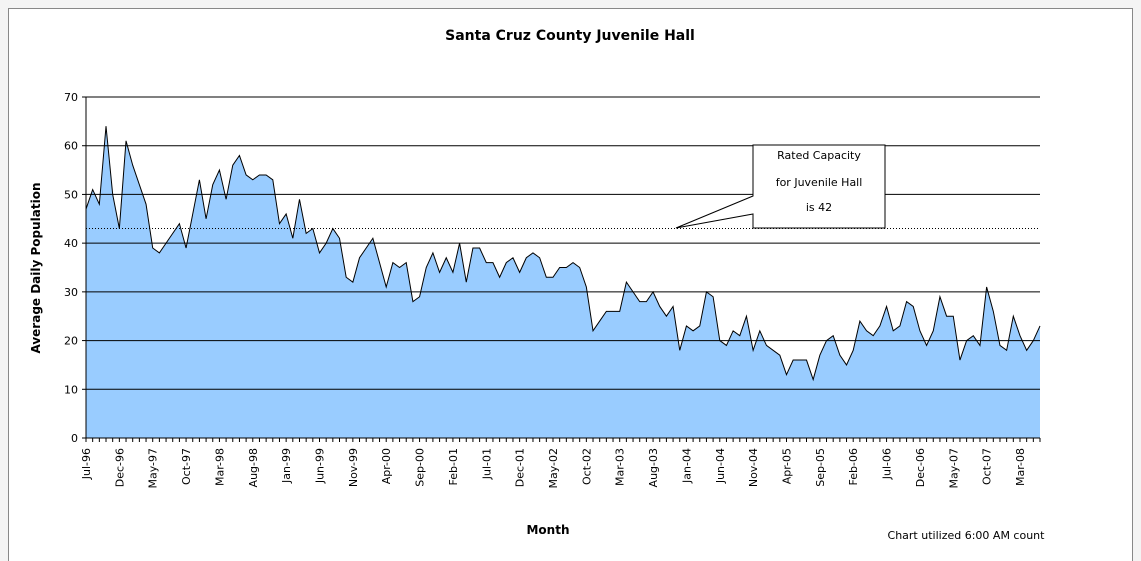 The image size is (1141, 561). Describe the element at coordinates (71, 243) in the screenshot. I see `y-tick-label: 40` at that location.